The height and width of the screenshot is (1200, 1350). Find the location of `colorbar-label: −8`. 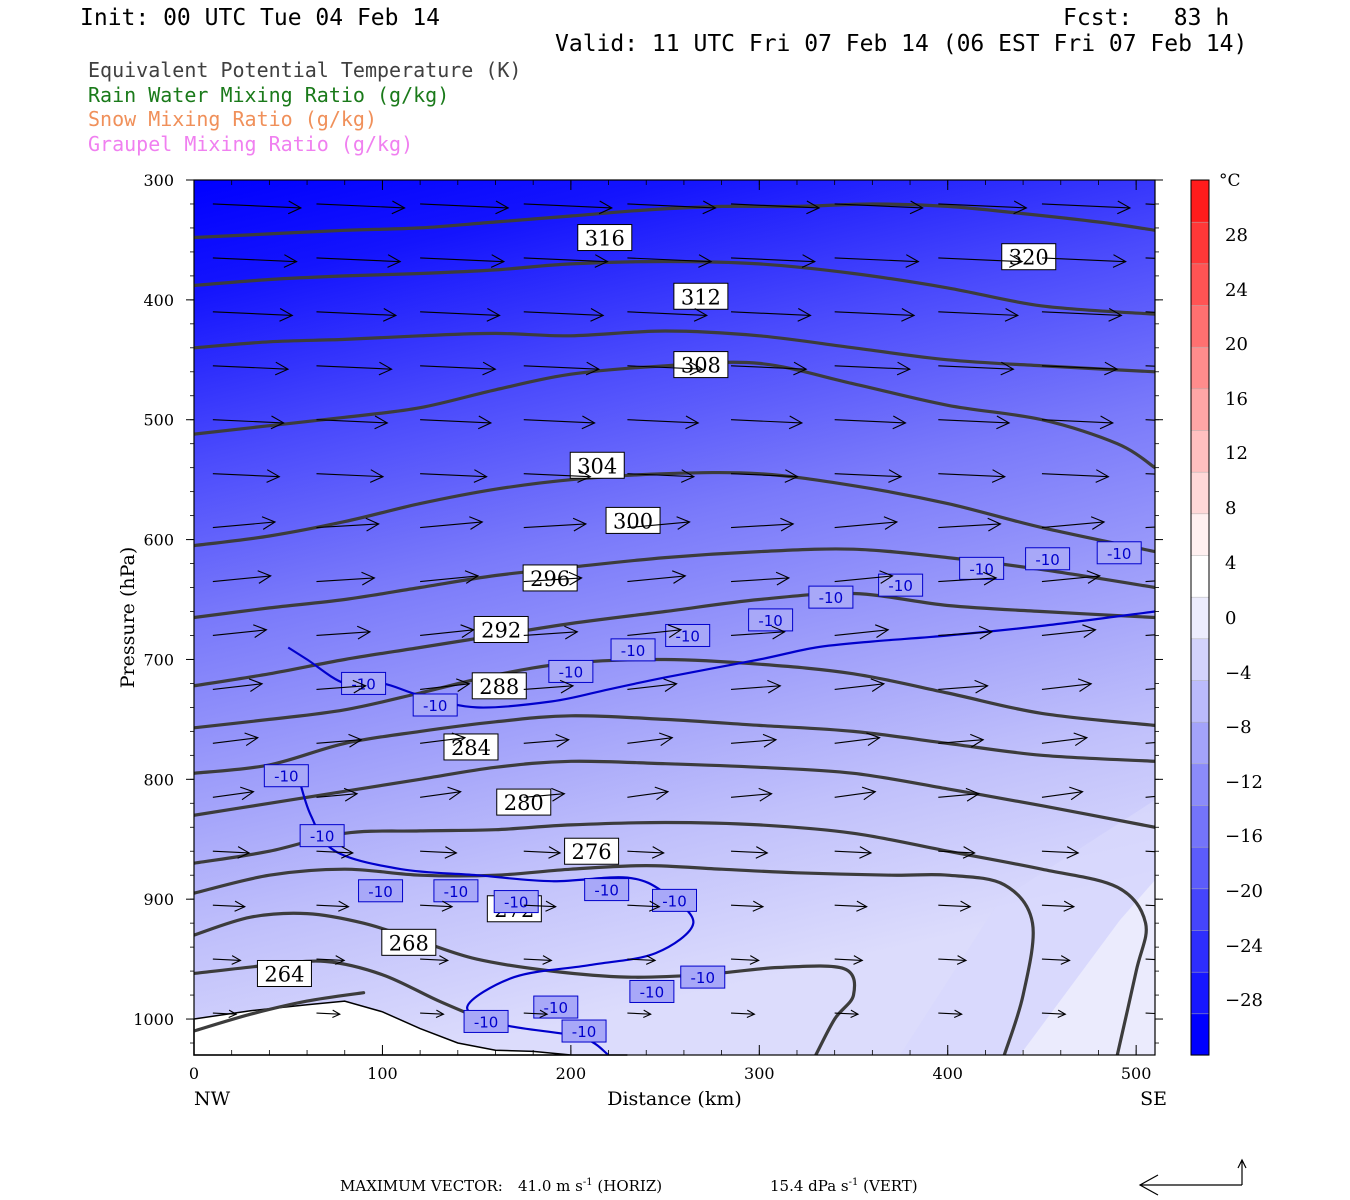

colorbar-label: −8 is located at coordinates (1238, 727).